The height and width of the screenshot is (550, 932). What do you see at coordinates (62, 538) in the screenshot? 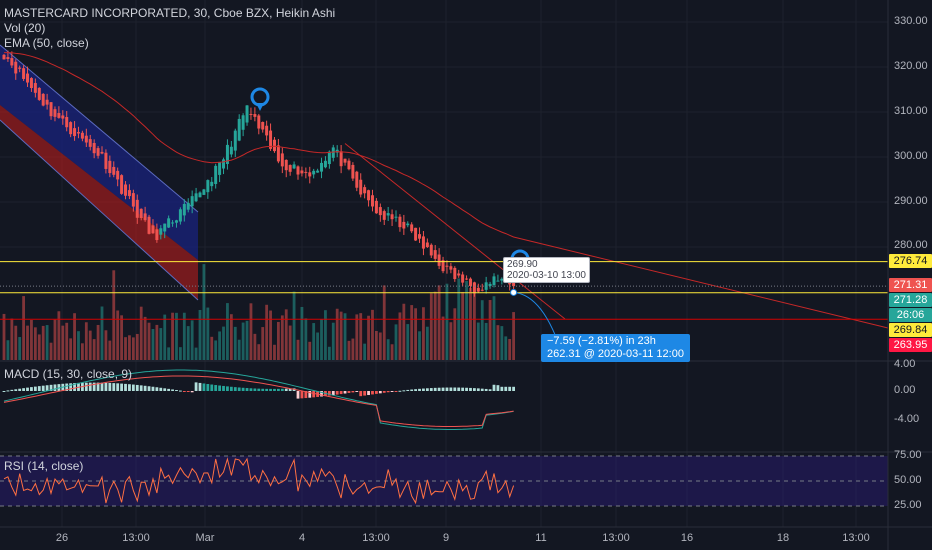
I see `time-tick: 26` at bounding box center [62, 538].